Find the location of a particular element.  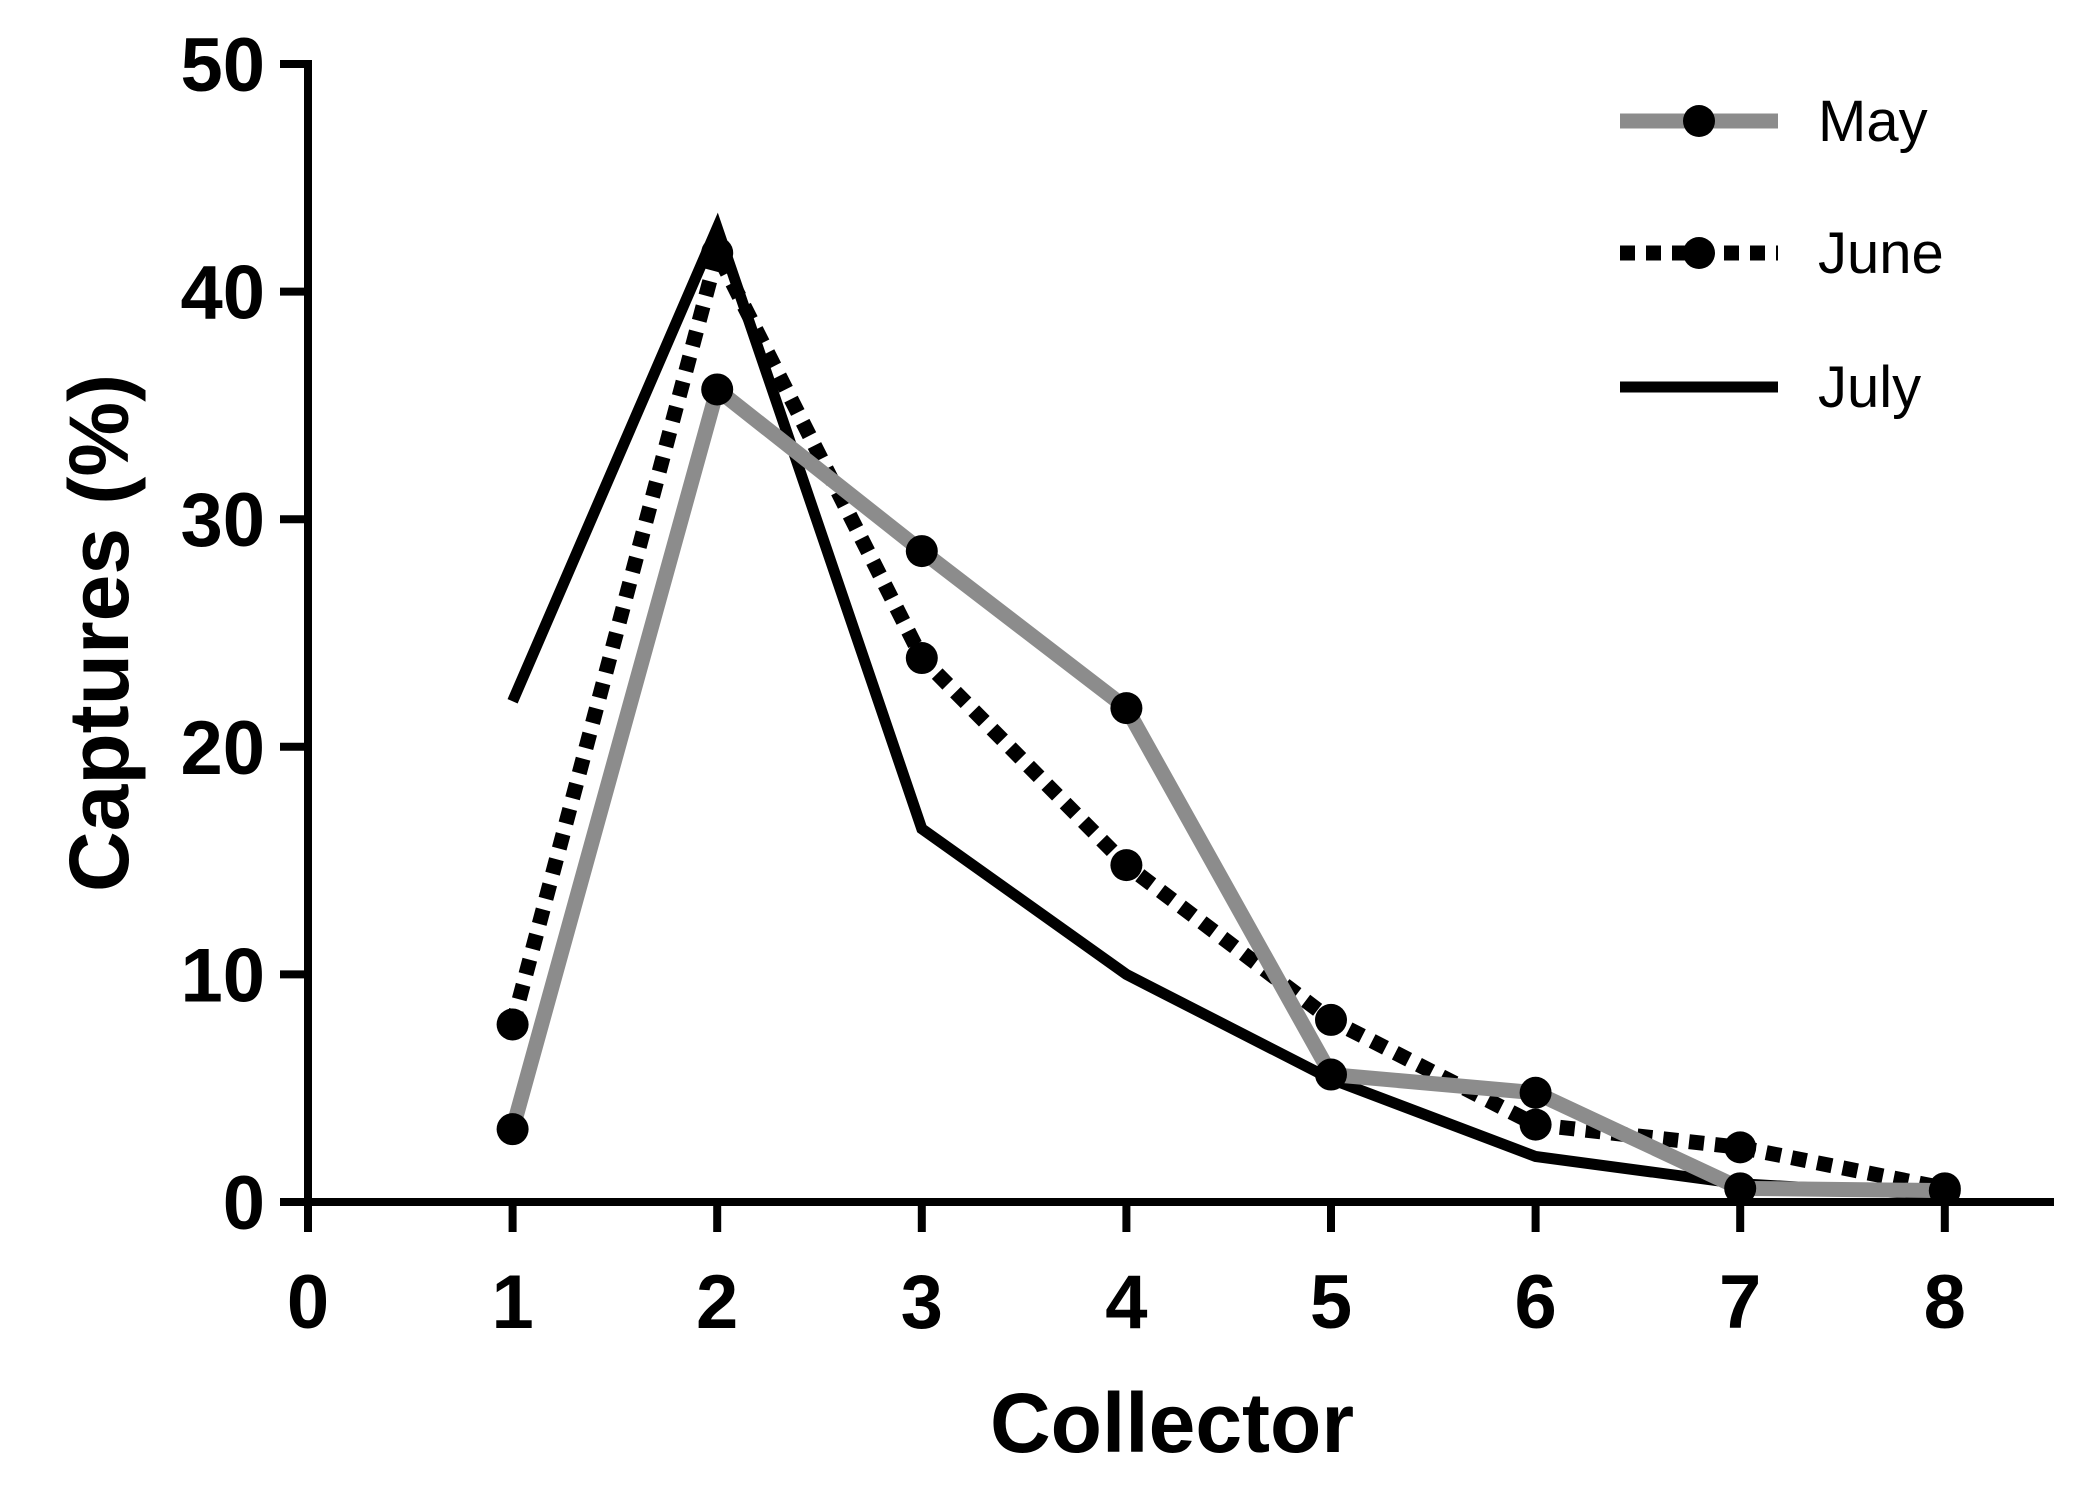

y-tick-label: 10 is located at coordinates (222, 975).